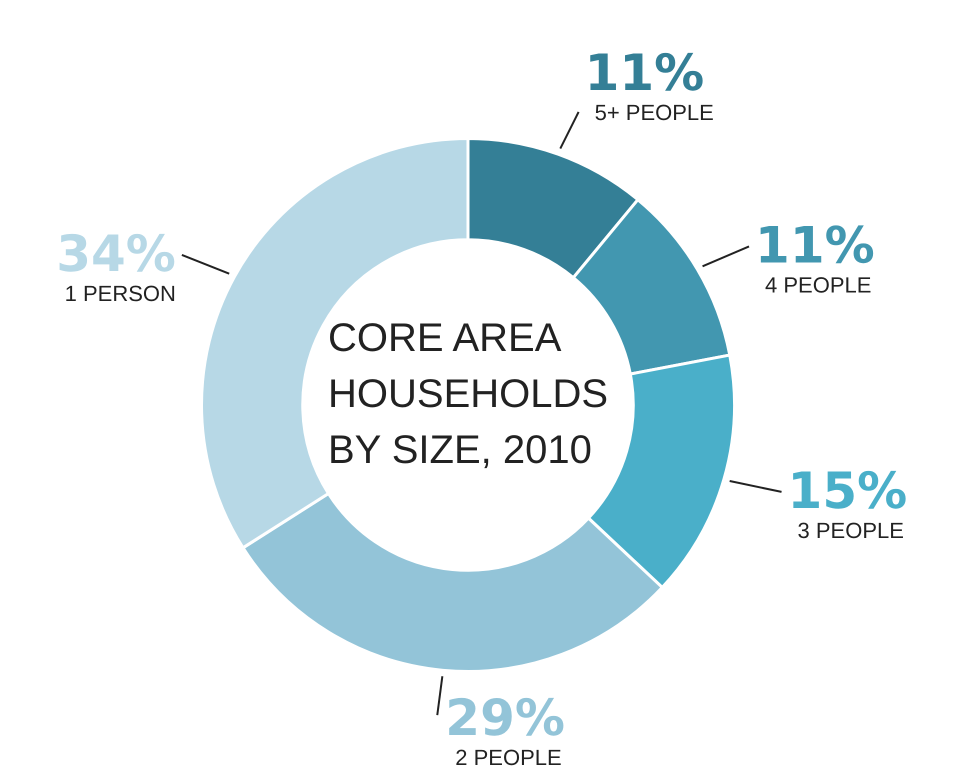 The width and height of the screenshot is (967, 775). I want to click on slice-label: 5+ PEOPLE, so click(654, 112).